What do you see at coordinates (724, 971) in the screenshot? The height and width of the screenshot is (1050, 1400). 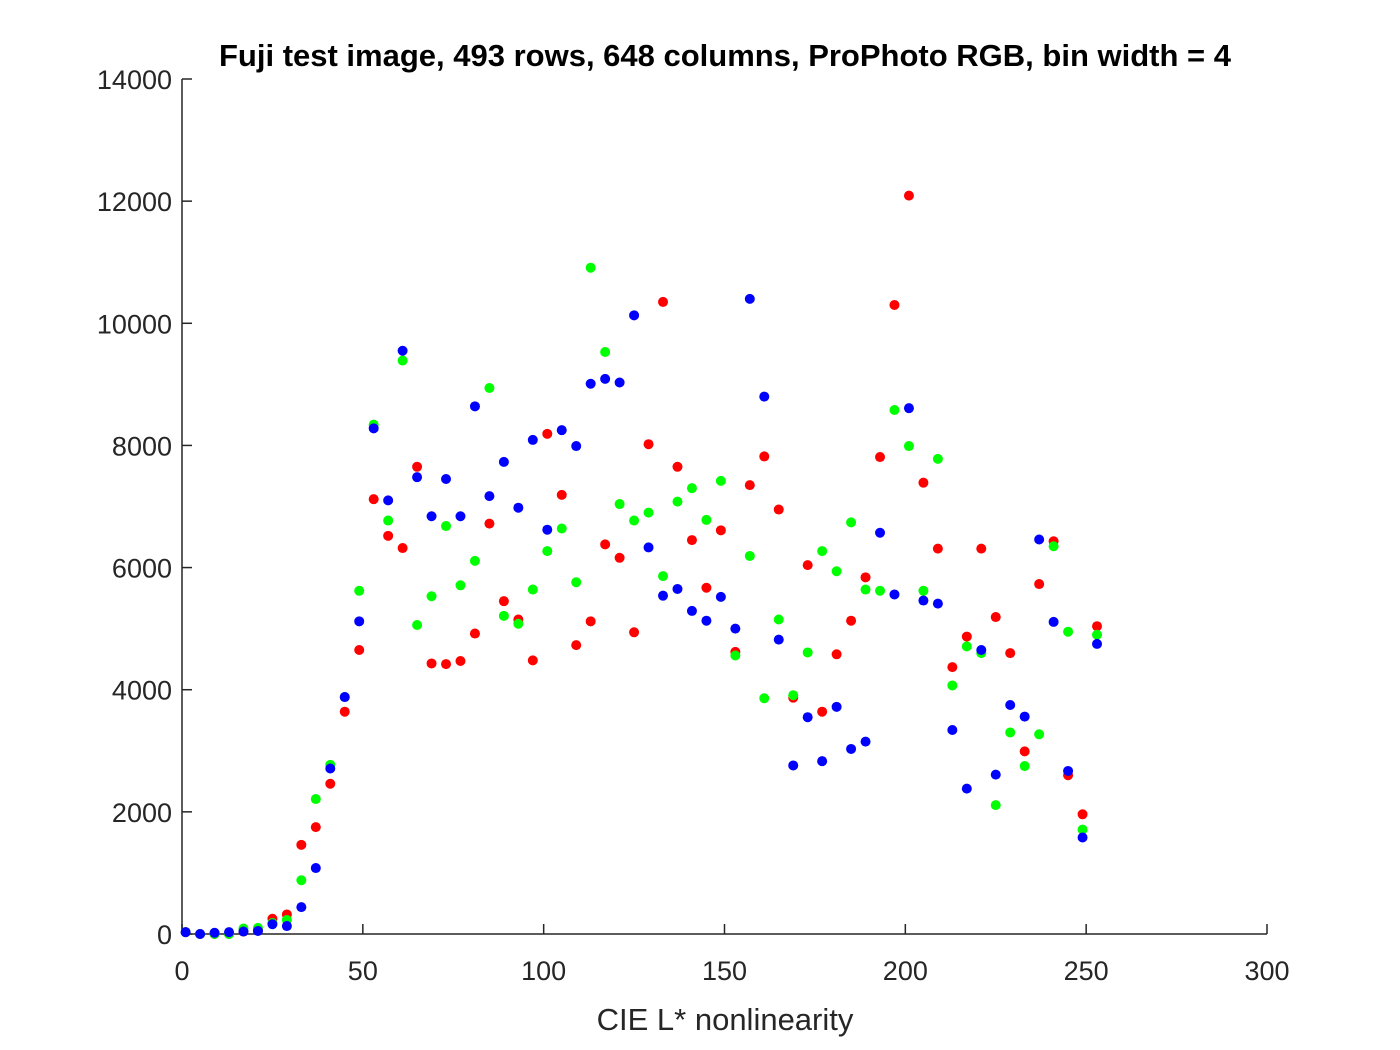 I see `x-tick-label: 150` at bounding box center [724, 971].